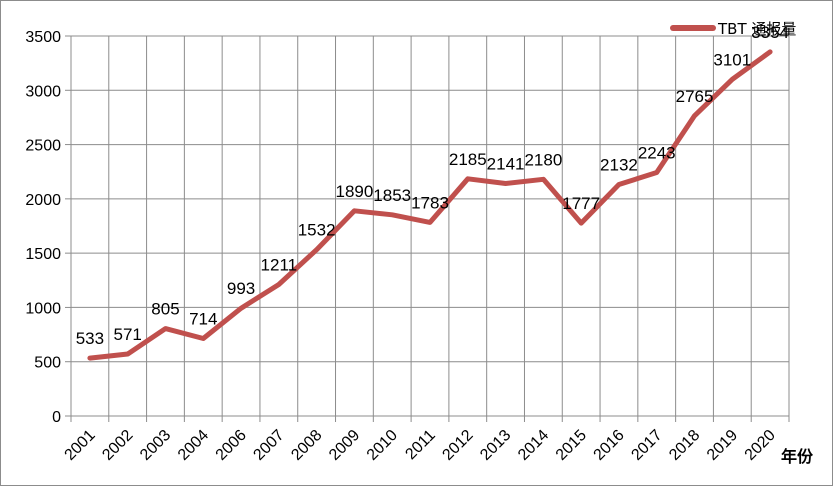  I want to click on y-tick-label: 0, so click(56, 417).